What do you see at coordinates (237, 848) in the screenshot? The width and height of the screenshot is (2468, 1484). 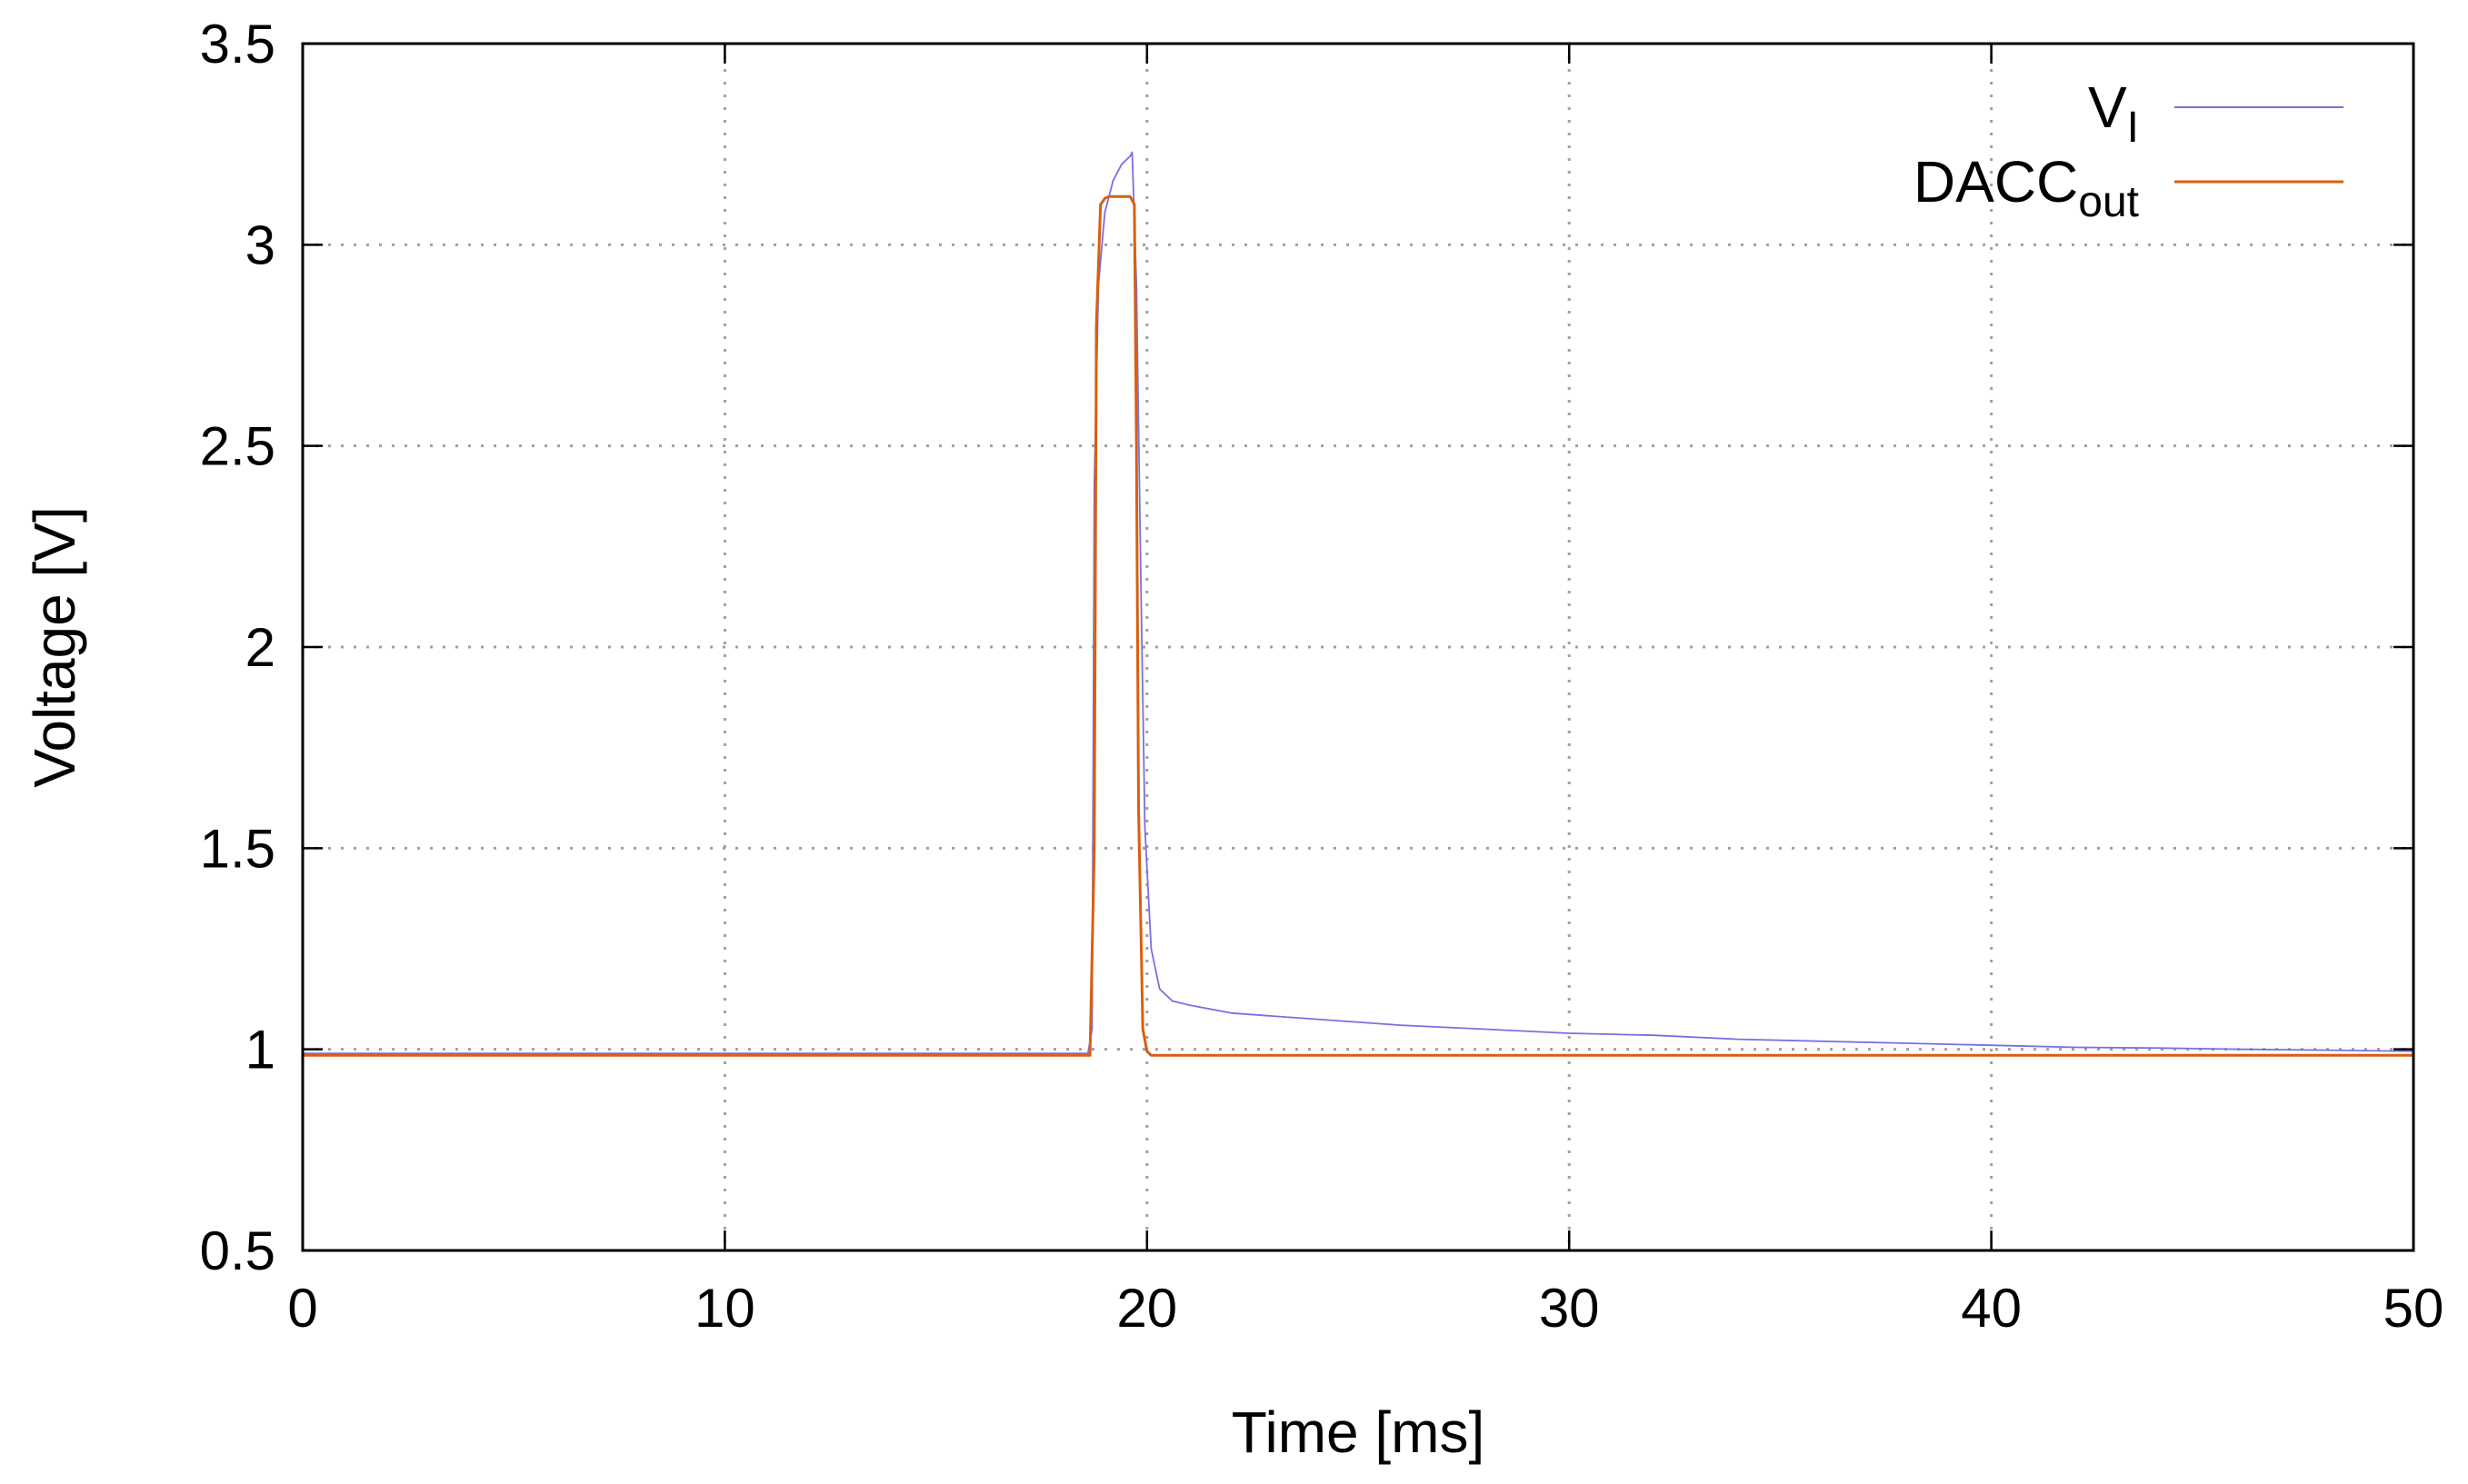 I see `y-tick-label: 1.5` at bounding box center [237, 848].